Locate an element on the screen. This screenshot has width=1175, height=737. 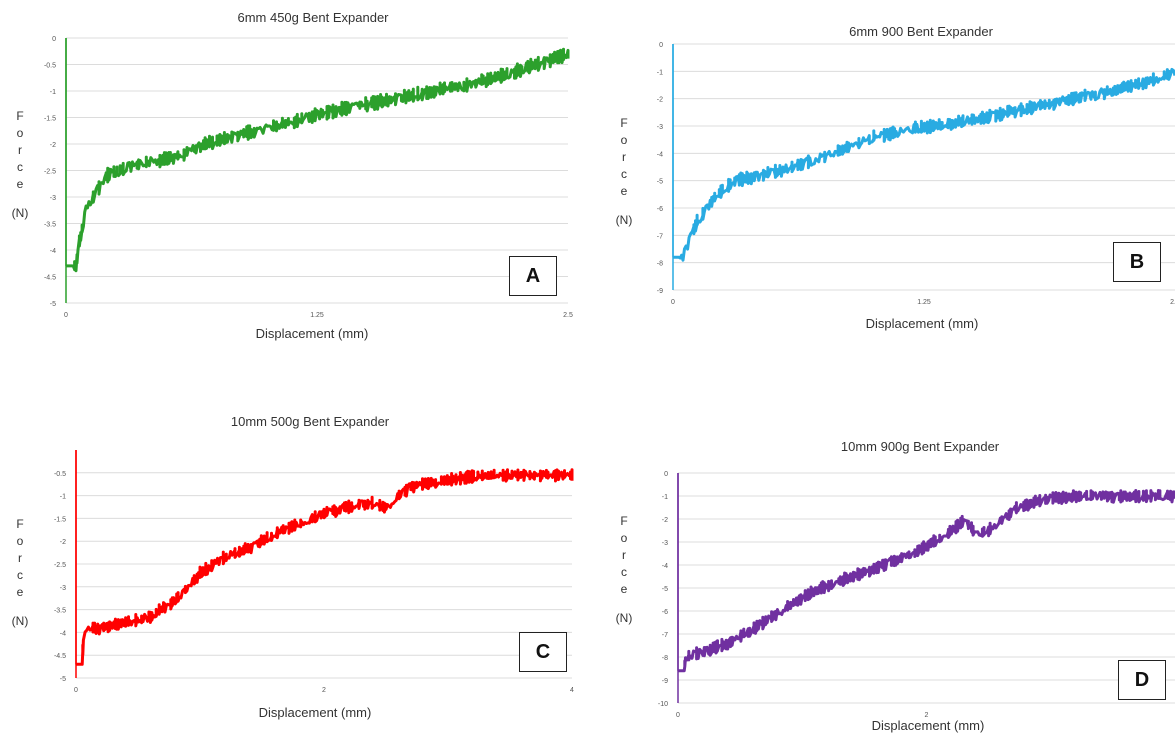
panel-letter-label: D is located at coordinates (1142, 680).